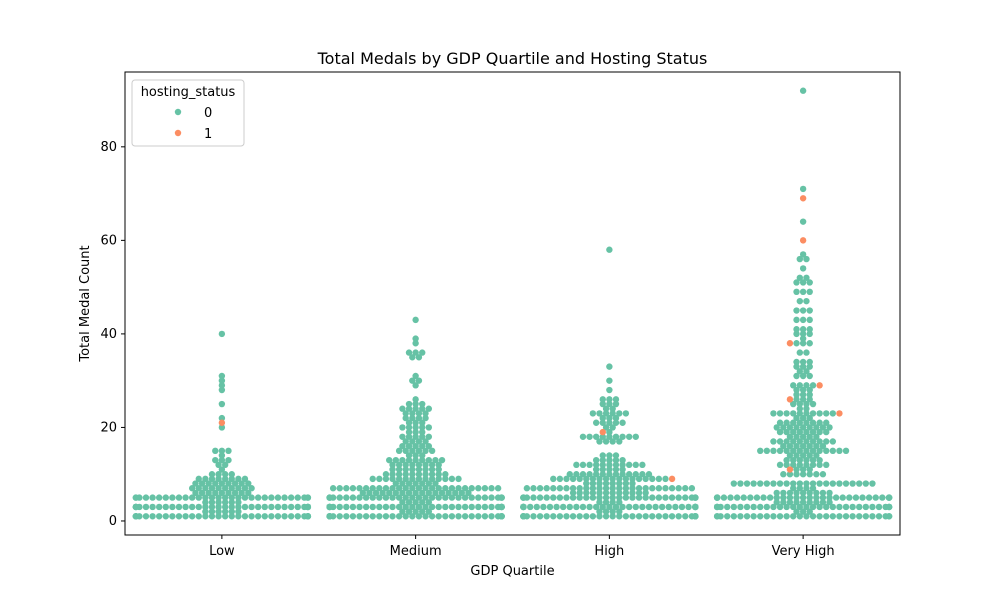  Describe the element at coordinates (108, 427) in the screenshot. I see `y-tick-label: 20` at that location.